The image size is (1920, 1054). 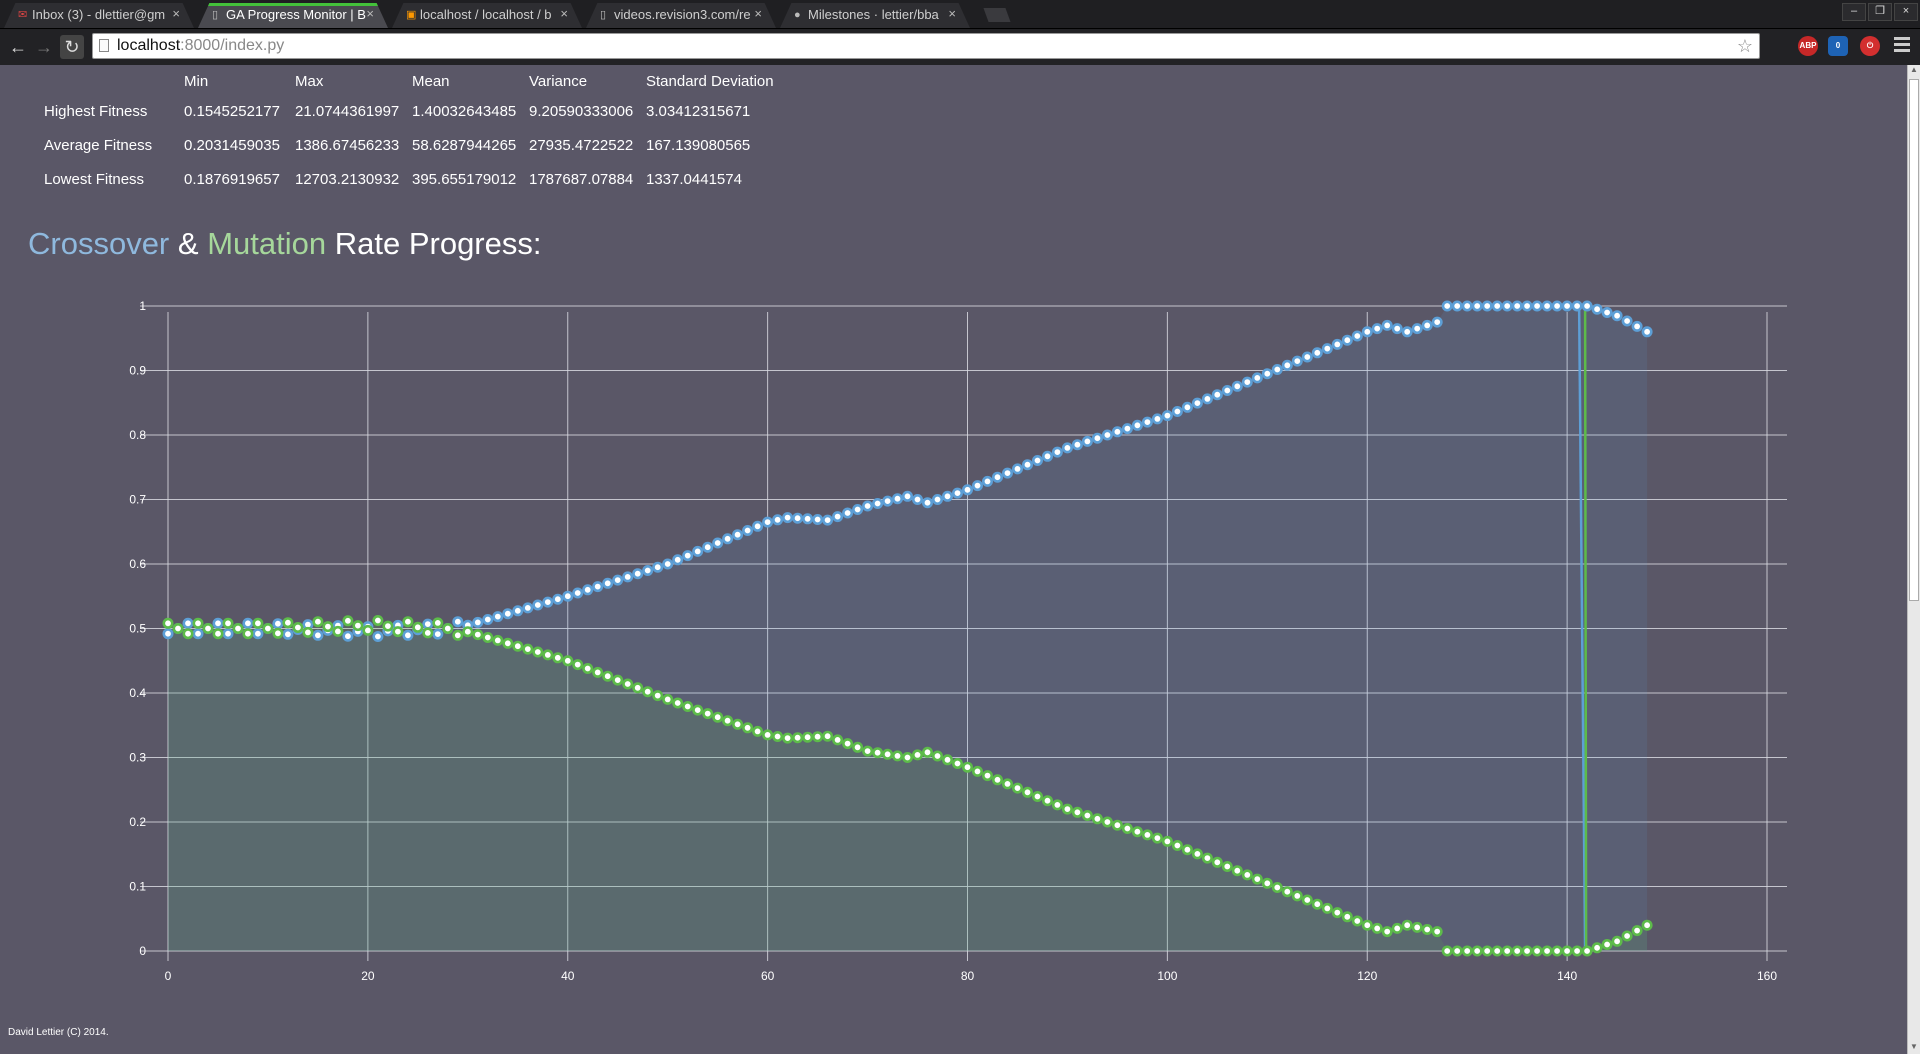 I want to click on y-tick-label: 0.7, so click(x=137, y=500).